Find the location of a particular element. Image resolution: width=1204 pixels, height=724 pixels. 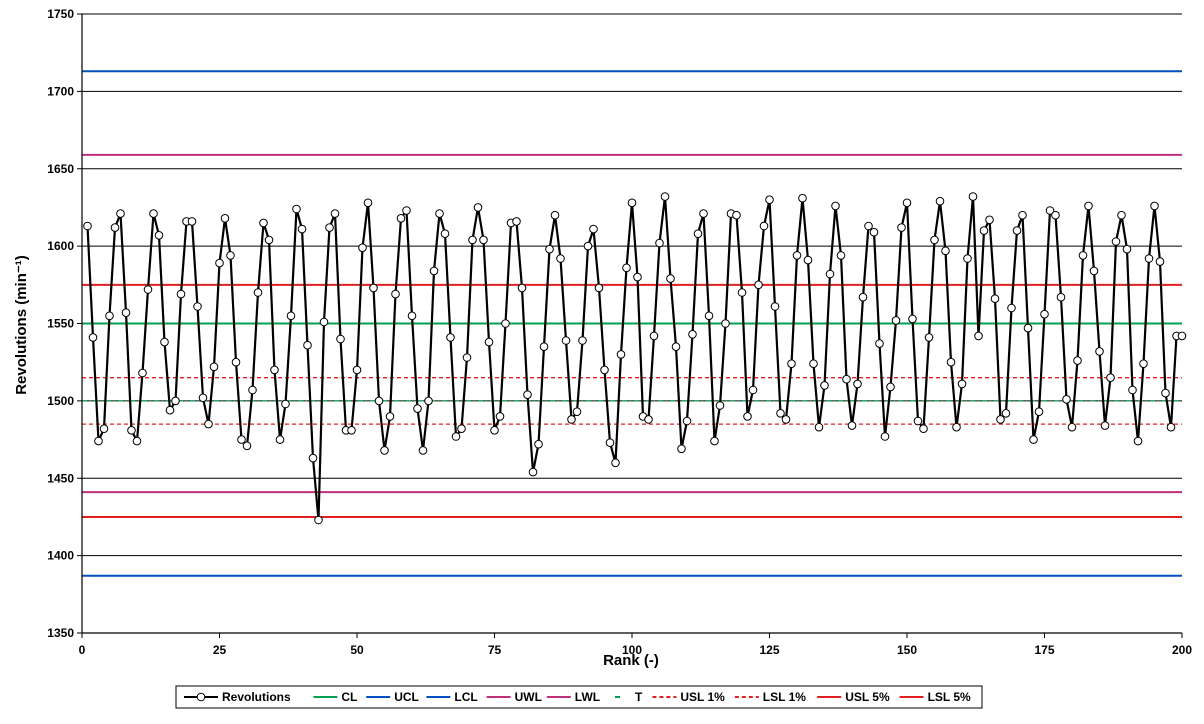

y-tick-labels: 1350 1400 1450 1500 1550 1600 1650 1700 1750 is located at coordinates (60, 323).